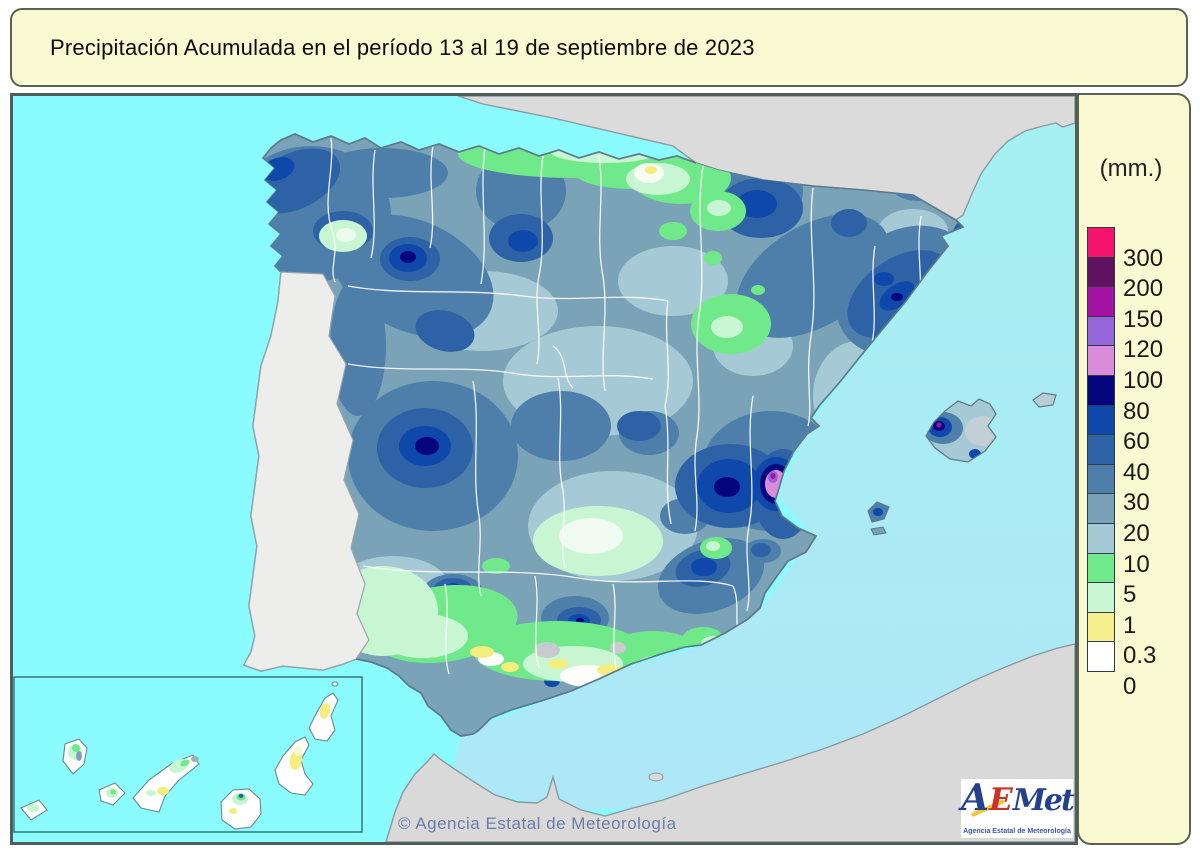 The image size is (1200, 857). What do you see at coordinates (188, 754) in the screenshot?
I see `canary-inset` at bounding box center [188, 754].